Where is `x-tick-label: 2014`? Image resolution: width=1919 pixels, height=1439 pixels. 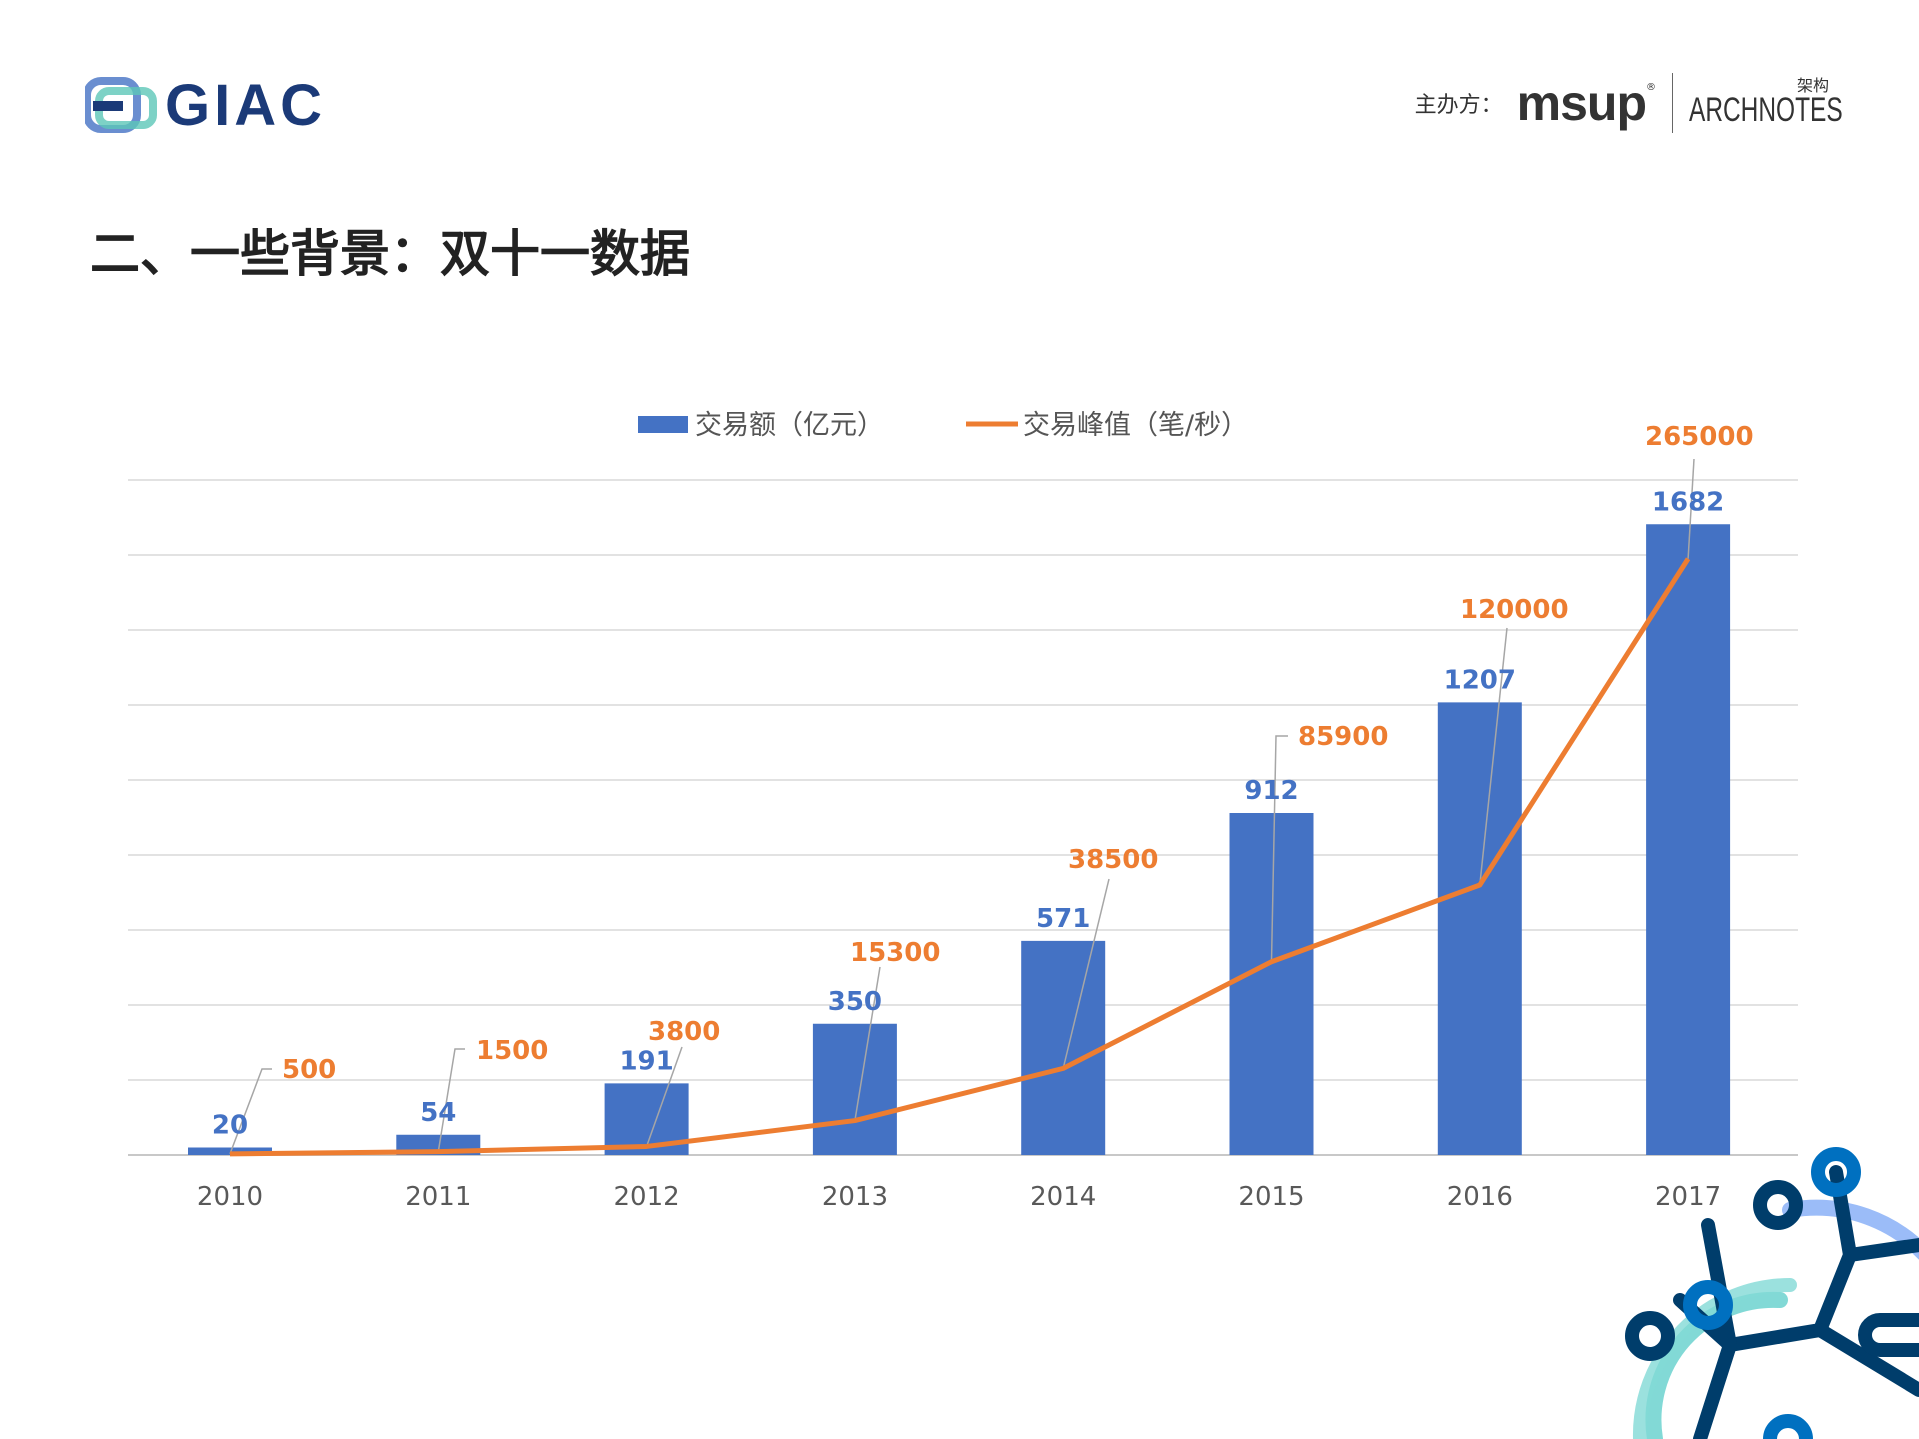 x-tick-label: 2014 is located at coordinates (1063, 1197).